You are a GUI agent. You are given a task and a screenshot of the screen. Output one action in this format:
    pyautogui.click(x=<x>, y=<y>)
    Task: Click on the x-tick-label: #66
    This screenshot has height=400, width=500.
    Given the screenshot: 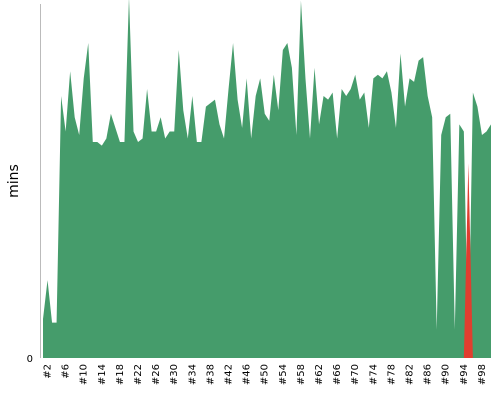 What is the action you would take?
    pyautogui.click(x=337, y=374)
    